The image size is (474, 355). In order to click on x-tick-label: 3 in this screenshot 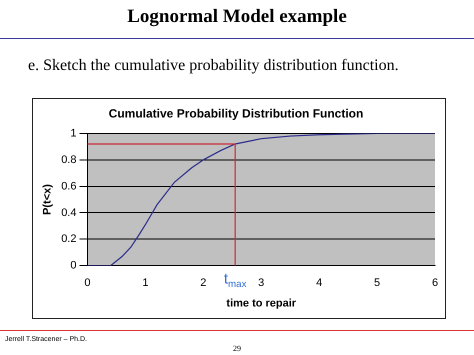, I will do `click(261, 283)`.